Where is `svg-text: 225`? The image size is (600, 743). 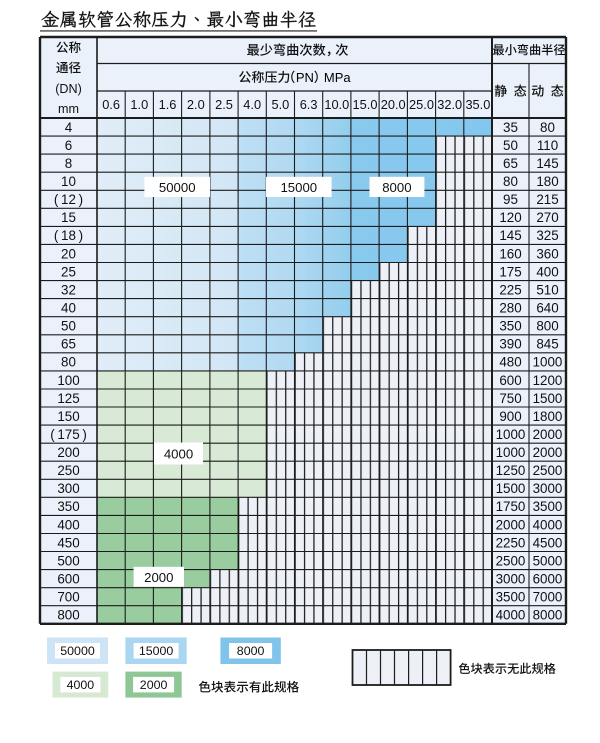
svg-text: 225 is located at coordinates (510, 289).